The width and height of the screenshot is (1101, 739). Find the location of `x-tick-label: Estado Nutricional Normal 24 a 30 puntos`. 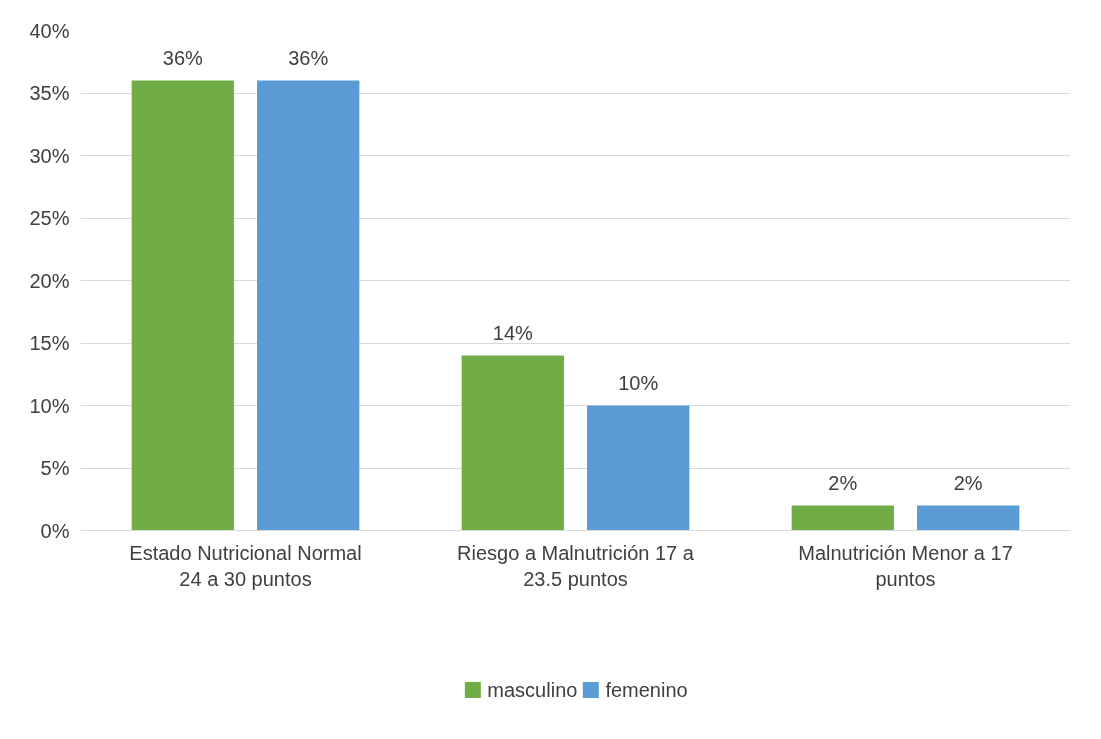

x-tick-label: Estado Nutricional Normal 24 a 30 puntos is located at coordinates (245, 565).